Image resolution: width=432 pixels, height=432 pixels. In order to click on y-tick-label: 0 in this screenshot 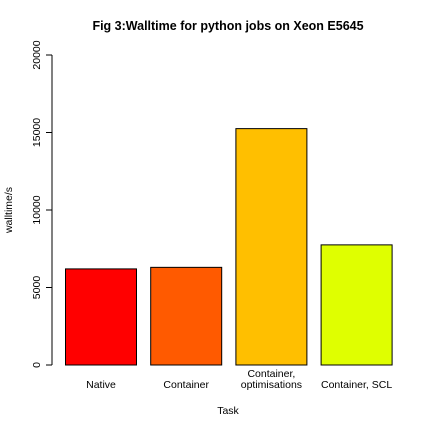, I will do `click(37, 365)`.